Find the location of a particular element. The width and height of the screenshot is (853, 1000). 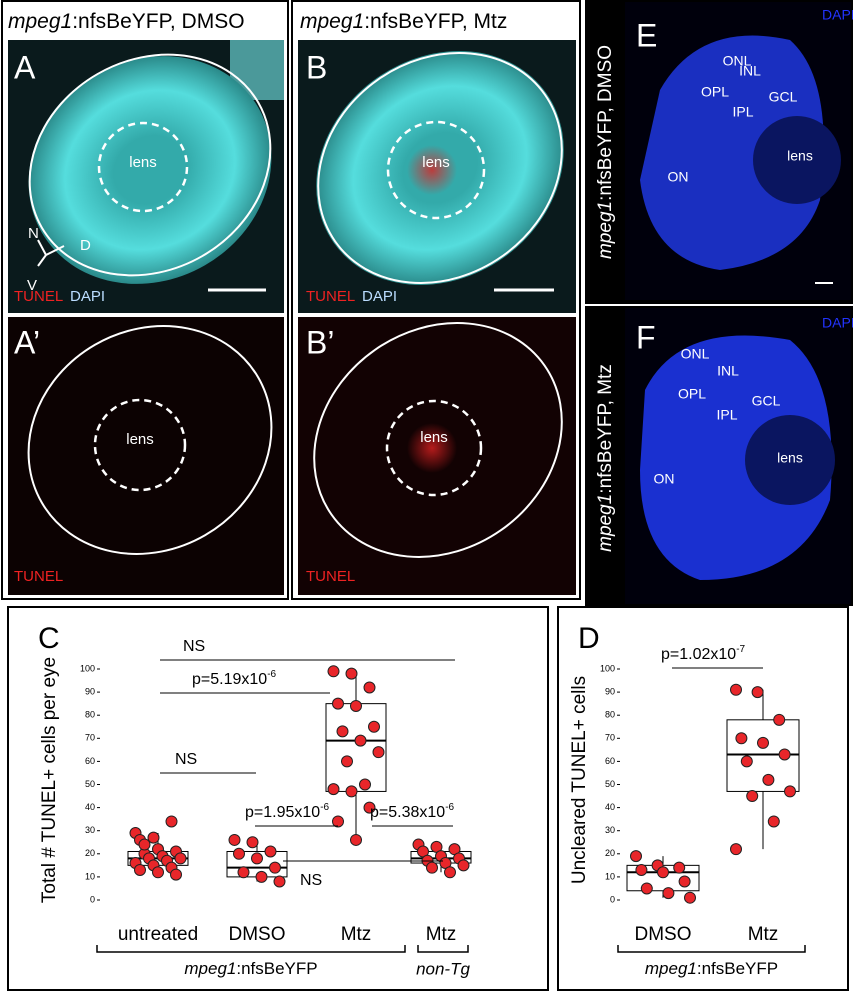

panel-label: D is located at coordinates (589, 638).